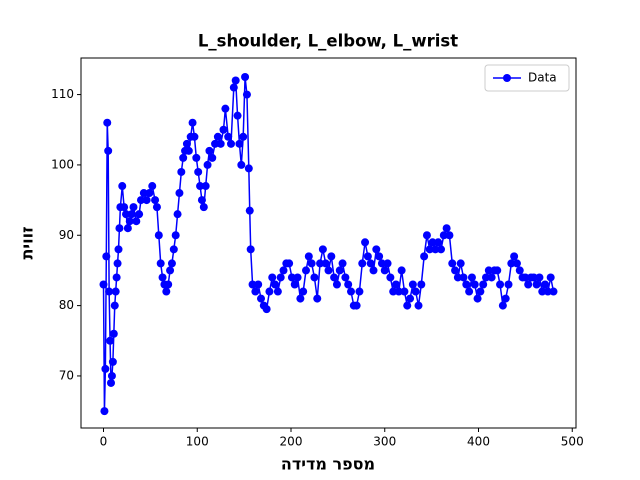 The width and height of the screenshot is (640, 480). I want to click on y-tick-label: 70, so click(66, 375).